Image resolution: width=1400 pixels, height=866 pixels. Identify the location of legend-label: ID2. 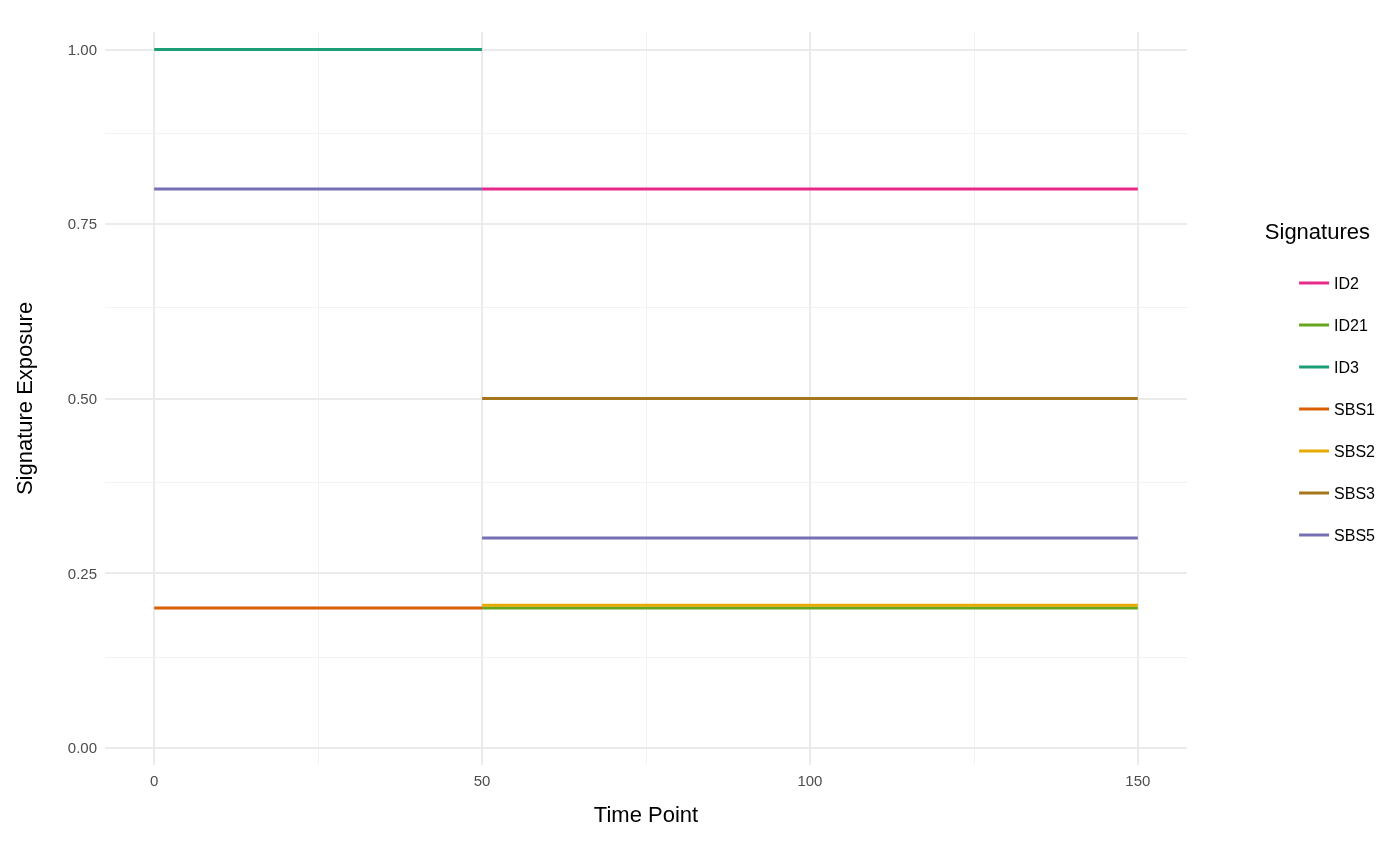
(1347, 283).